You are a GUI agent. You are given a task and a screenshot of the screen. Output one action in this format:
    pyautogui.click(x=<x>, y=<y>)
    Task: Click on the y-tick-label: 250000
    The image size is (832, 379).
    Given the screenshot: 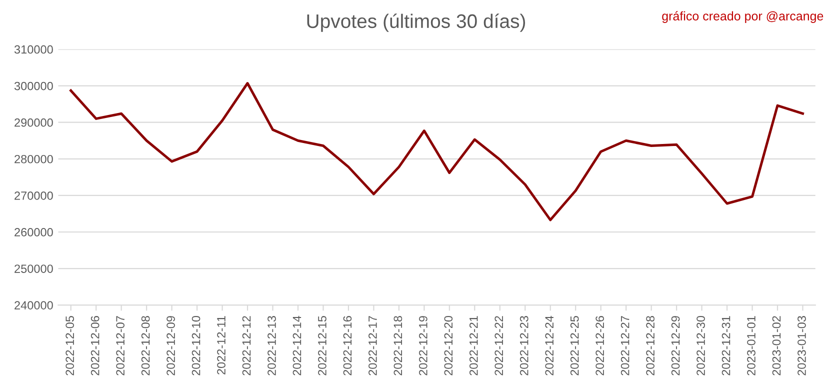 What is the action you would take?
    pyautogui.click(x=33, y=268)
    